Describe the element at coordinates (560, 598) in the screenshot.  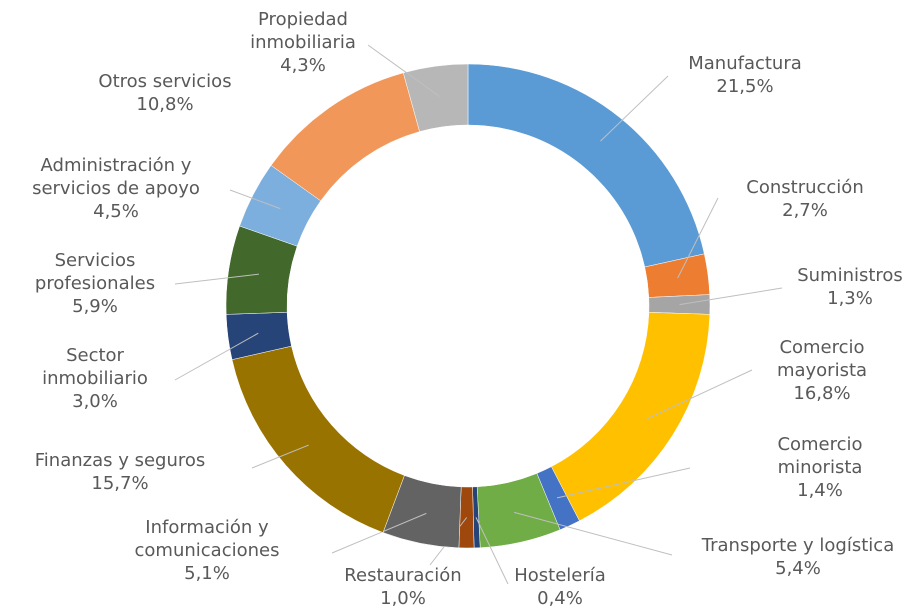
I see `value-label: 0,4%` at that location.